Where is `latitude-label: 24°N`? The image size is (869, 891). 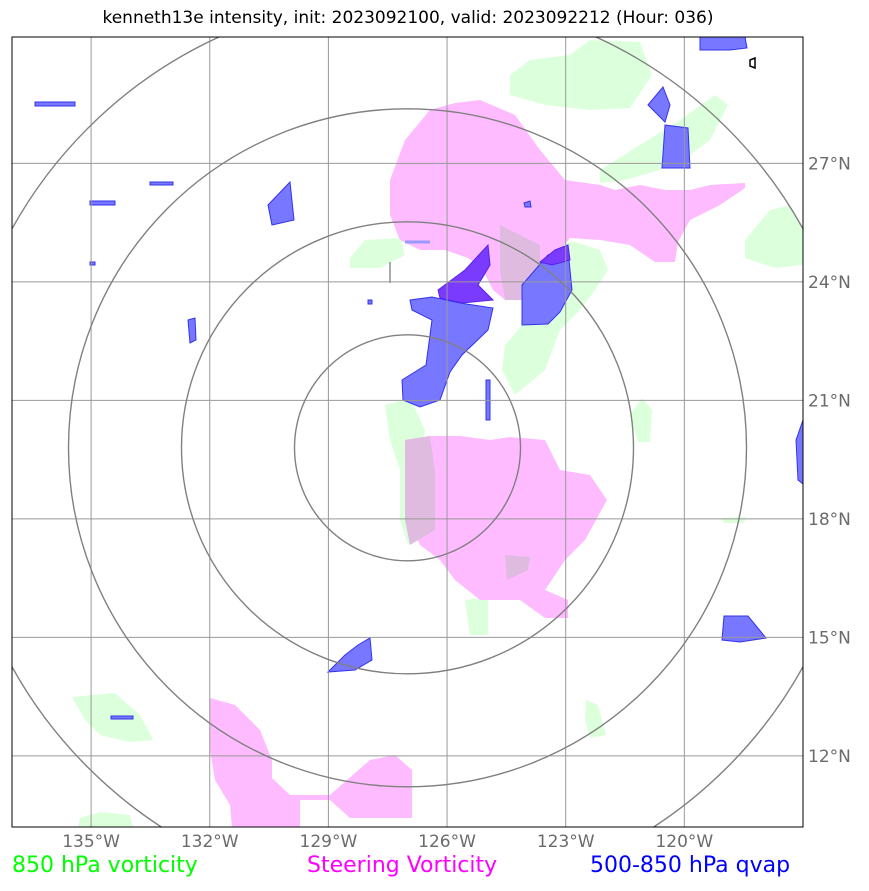
latitude-label: 24°N is located at coordinates (829, 283).